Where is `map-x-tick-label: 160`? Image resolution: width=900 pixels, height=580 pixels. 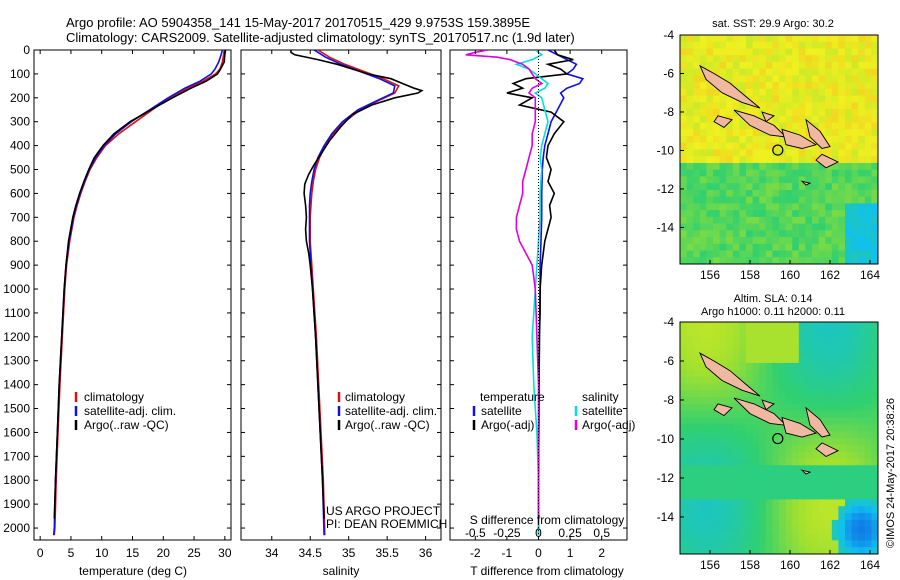 map-x-tick-label: 160 is located at coordinates (790, 275).